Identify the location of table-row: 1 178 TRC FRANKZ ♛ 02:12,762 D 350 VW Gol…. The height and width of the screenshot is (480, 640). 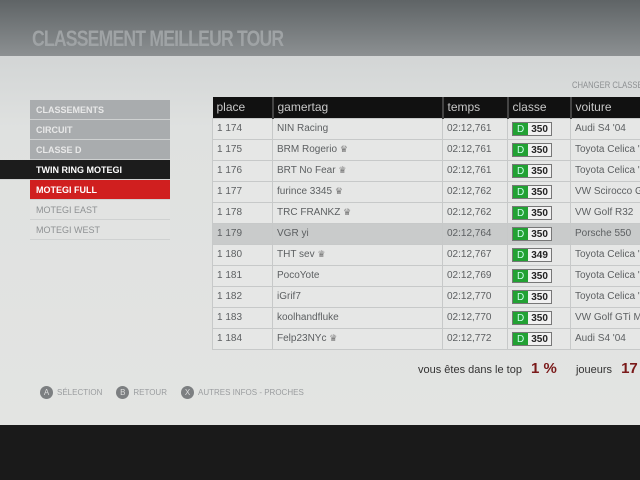
(426, 212).